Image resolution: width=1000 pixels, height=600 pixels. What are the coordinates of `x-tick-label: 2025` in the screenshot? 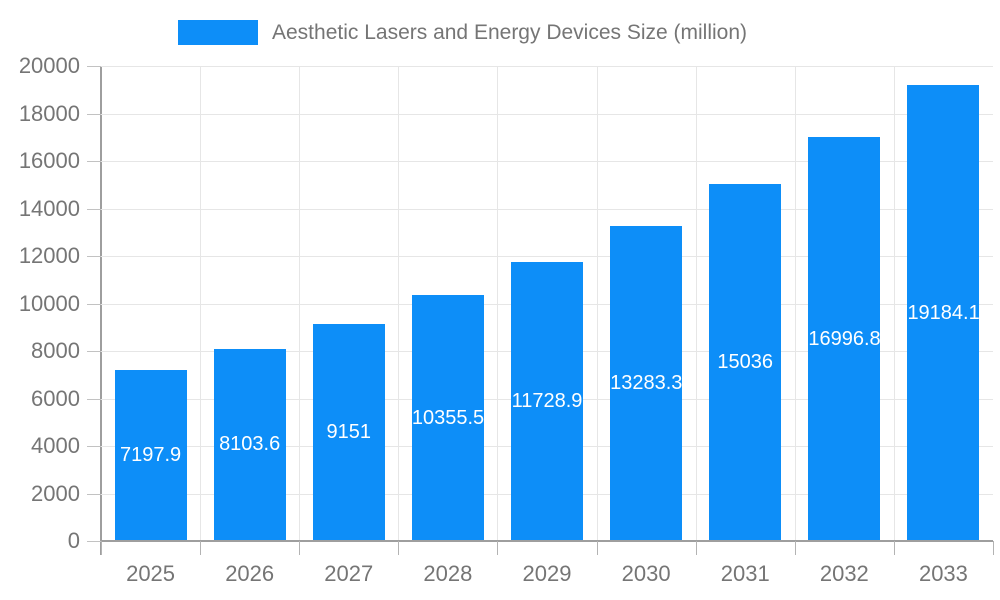 It's located at (151, 573).